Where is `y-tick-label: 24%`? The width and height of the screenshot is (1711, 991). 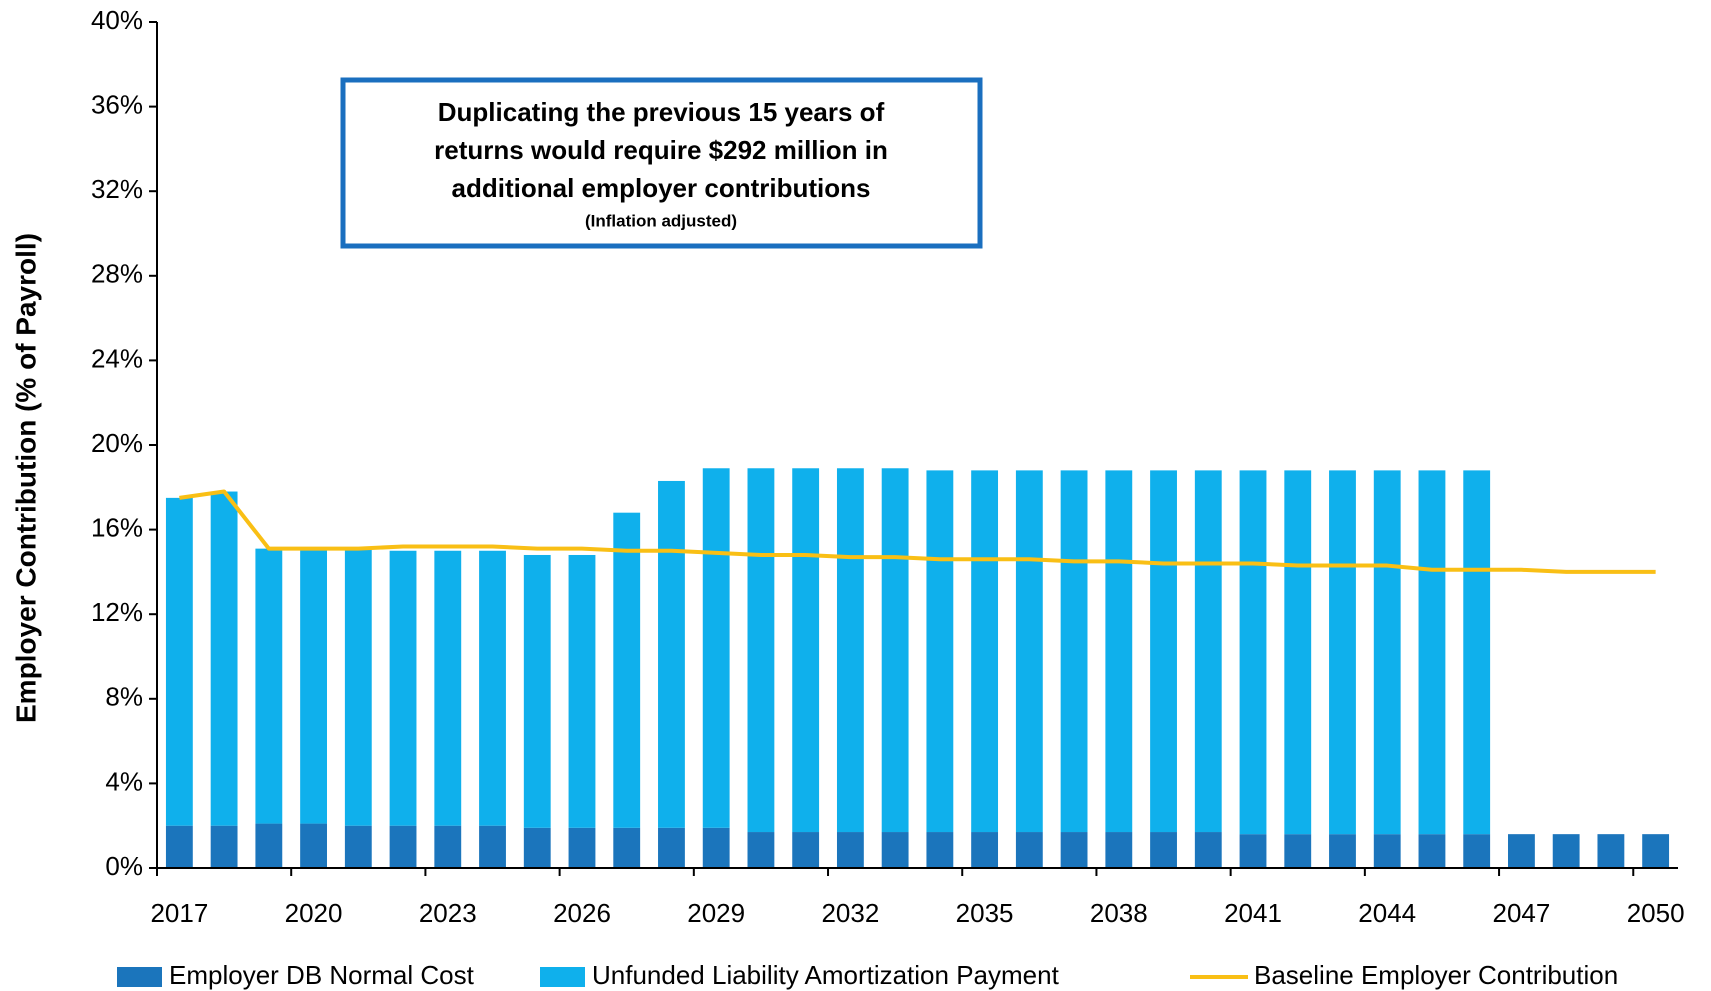 y-tick-label: 24% is located at coordinates (117, 358).